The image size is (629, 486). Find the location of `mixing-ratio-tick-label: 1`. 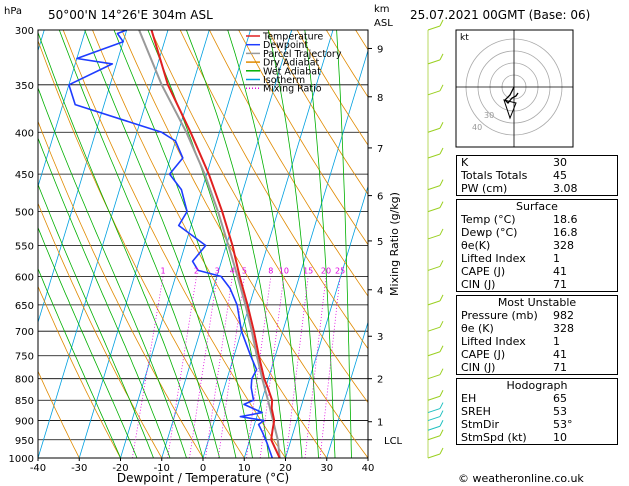

mixing-ratio-tick-label: 1 is located at coordinates (163, 270).